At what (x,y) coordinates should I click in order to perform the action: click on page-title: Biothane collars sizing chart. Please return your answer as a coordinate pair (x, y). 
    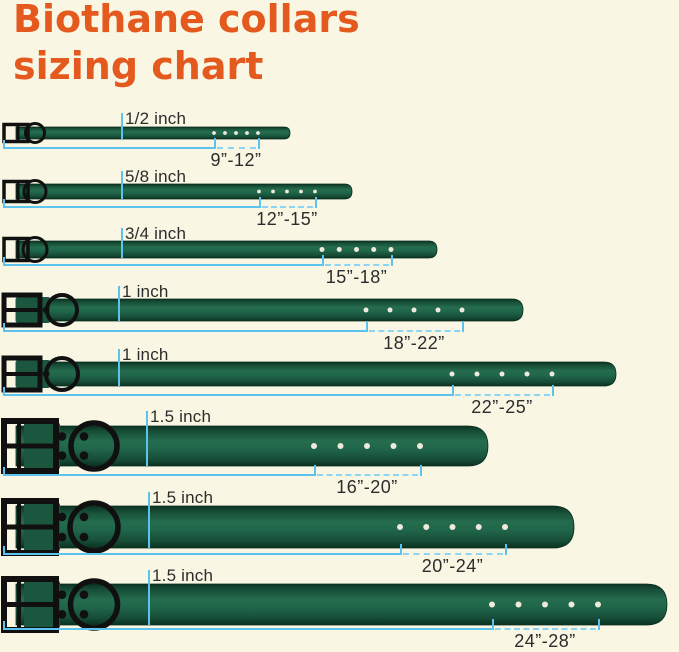
    Looking at the image, I should click on (186, 45).